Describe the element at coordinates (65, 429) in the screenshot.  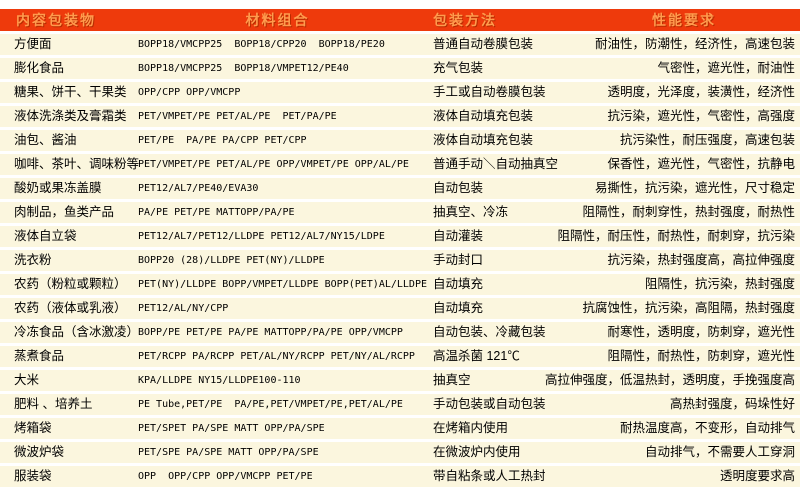
I see `cell-item: 烤箱袋` at that location.